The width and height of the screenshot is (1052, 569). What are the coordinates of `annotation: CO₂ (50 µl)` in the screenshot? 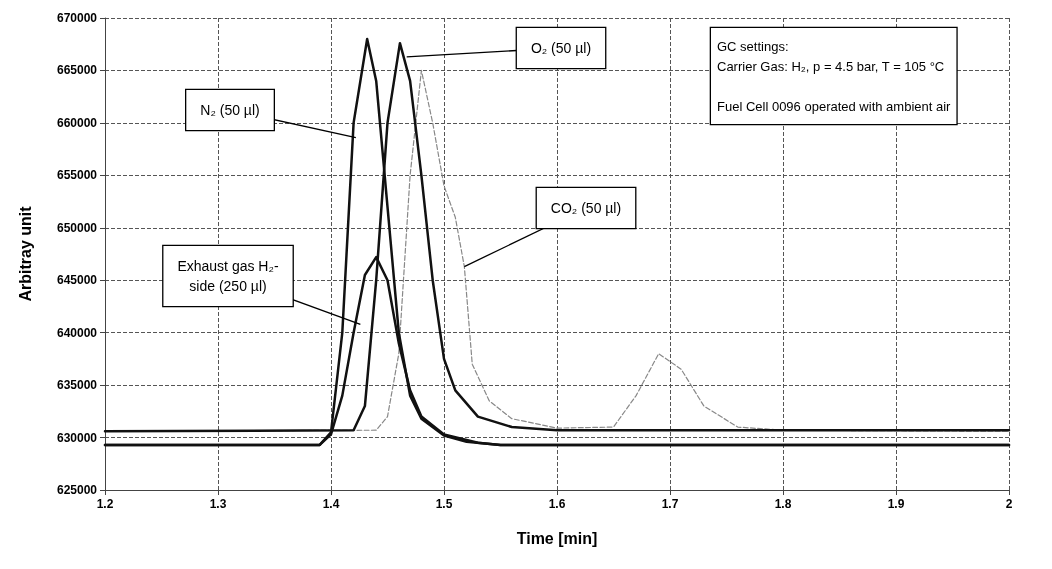 It's located at (586, 208).